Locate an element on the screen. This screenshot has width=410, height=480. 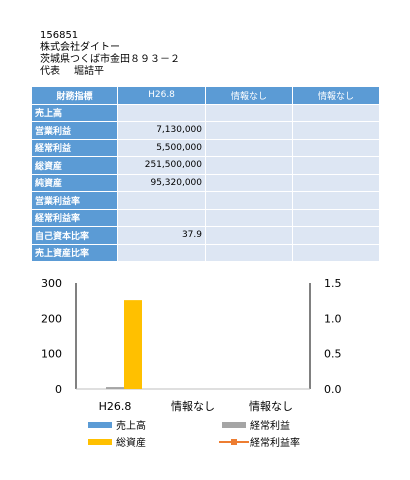
row-label: 営業利益 is located at coordinates (74, 130).